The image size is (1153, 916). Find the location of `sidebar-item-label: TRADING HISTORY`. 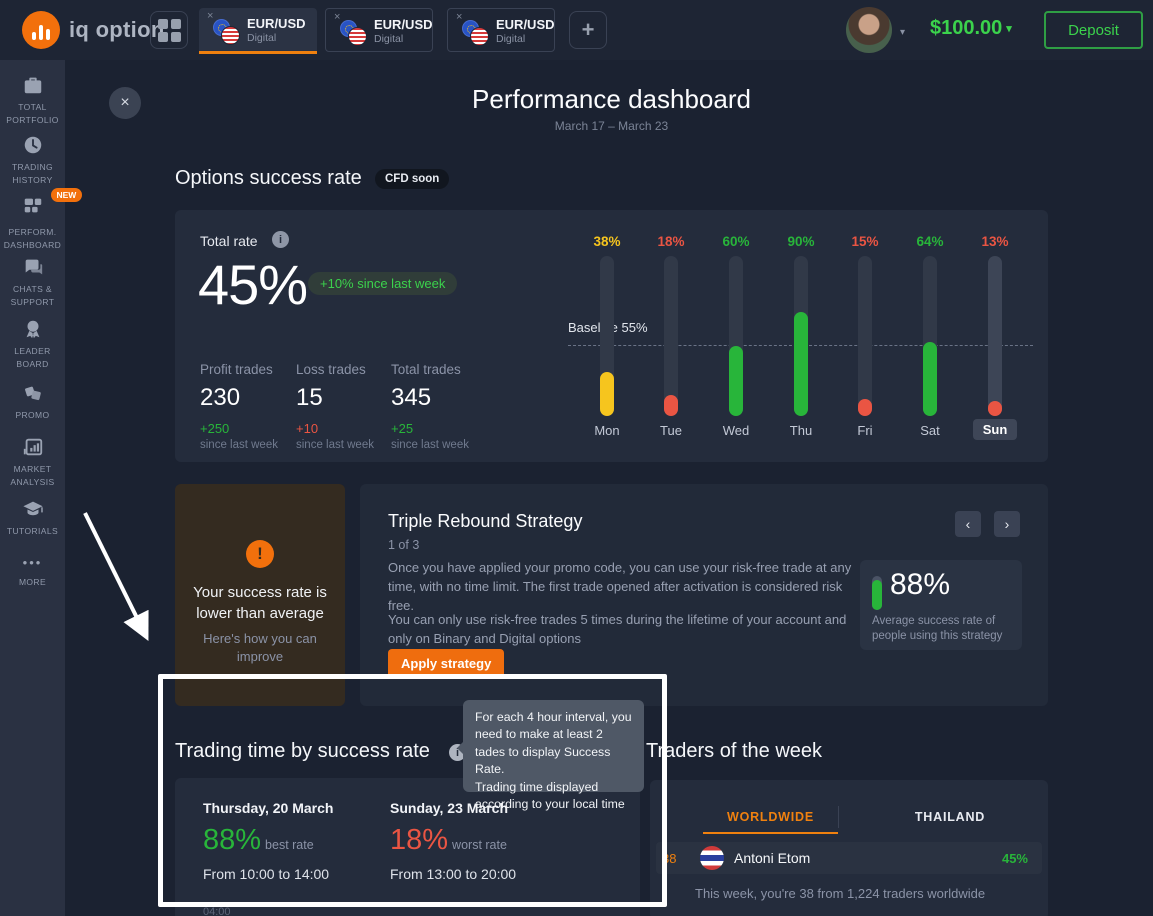

sidebar-item-label: TRADING HISTORY is located at coordinates (32, 173).